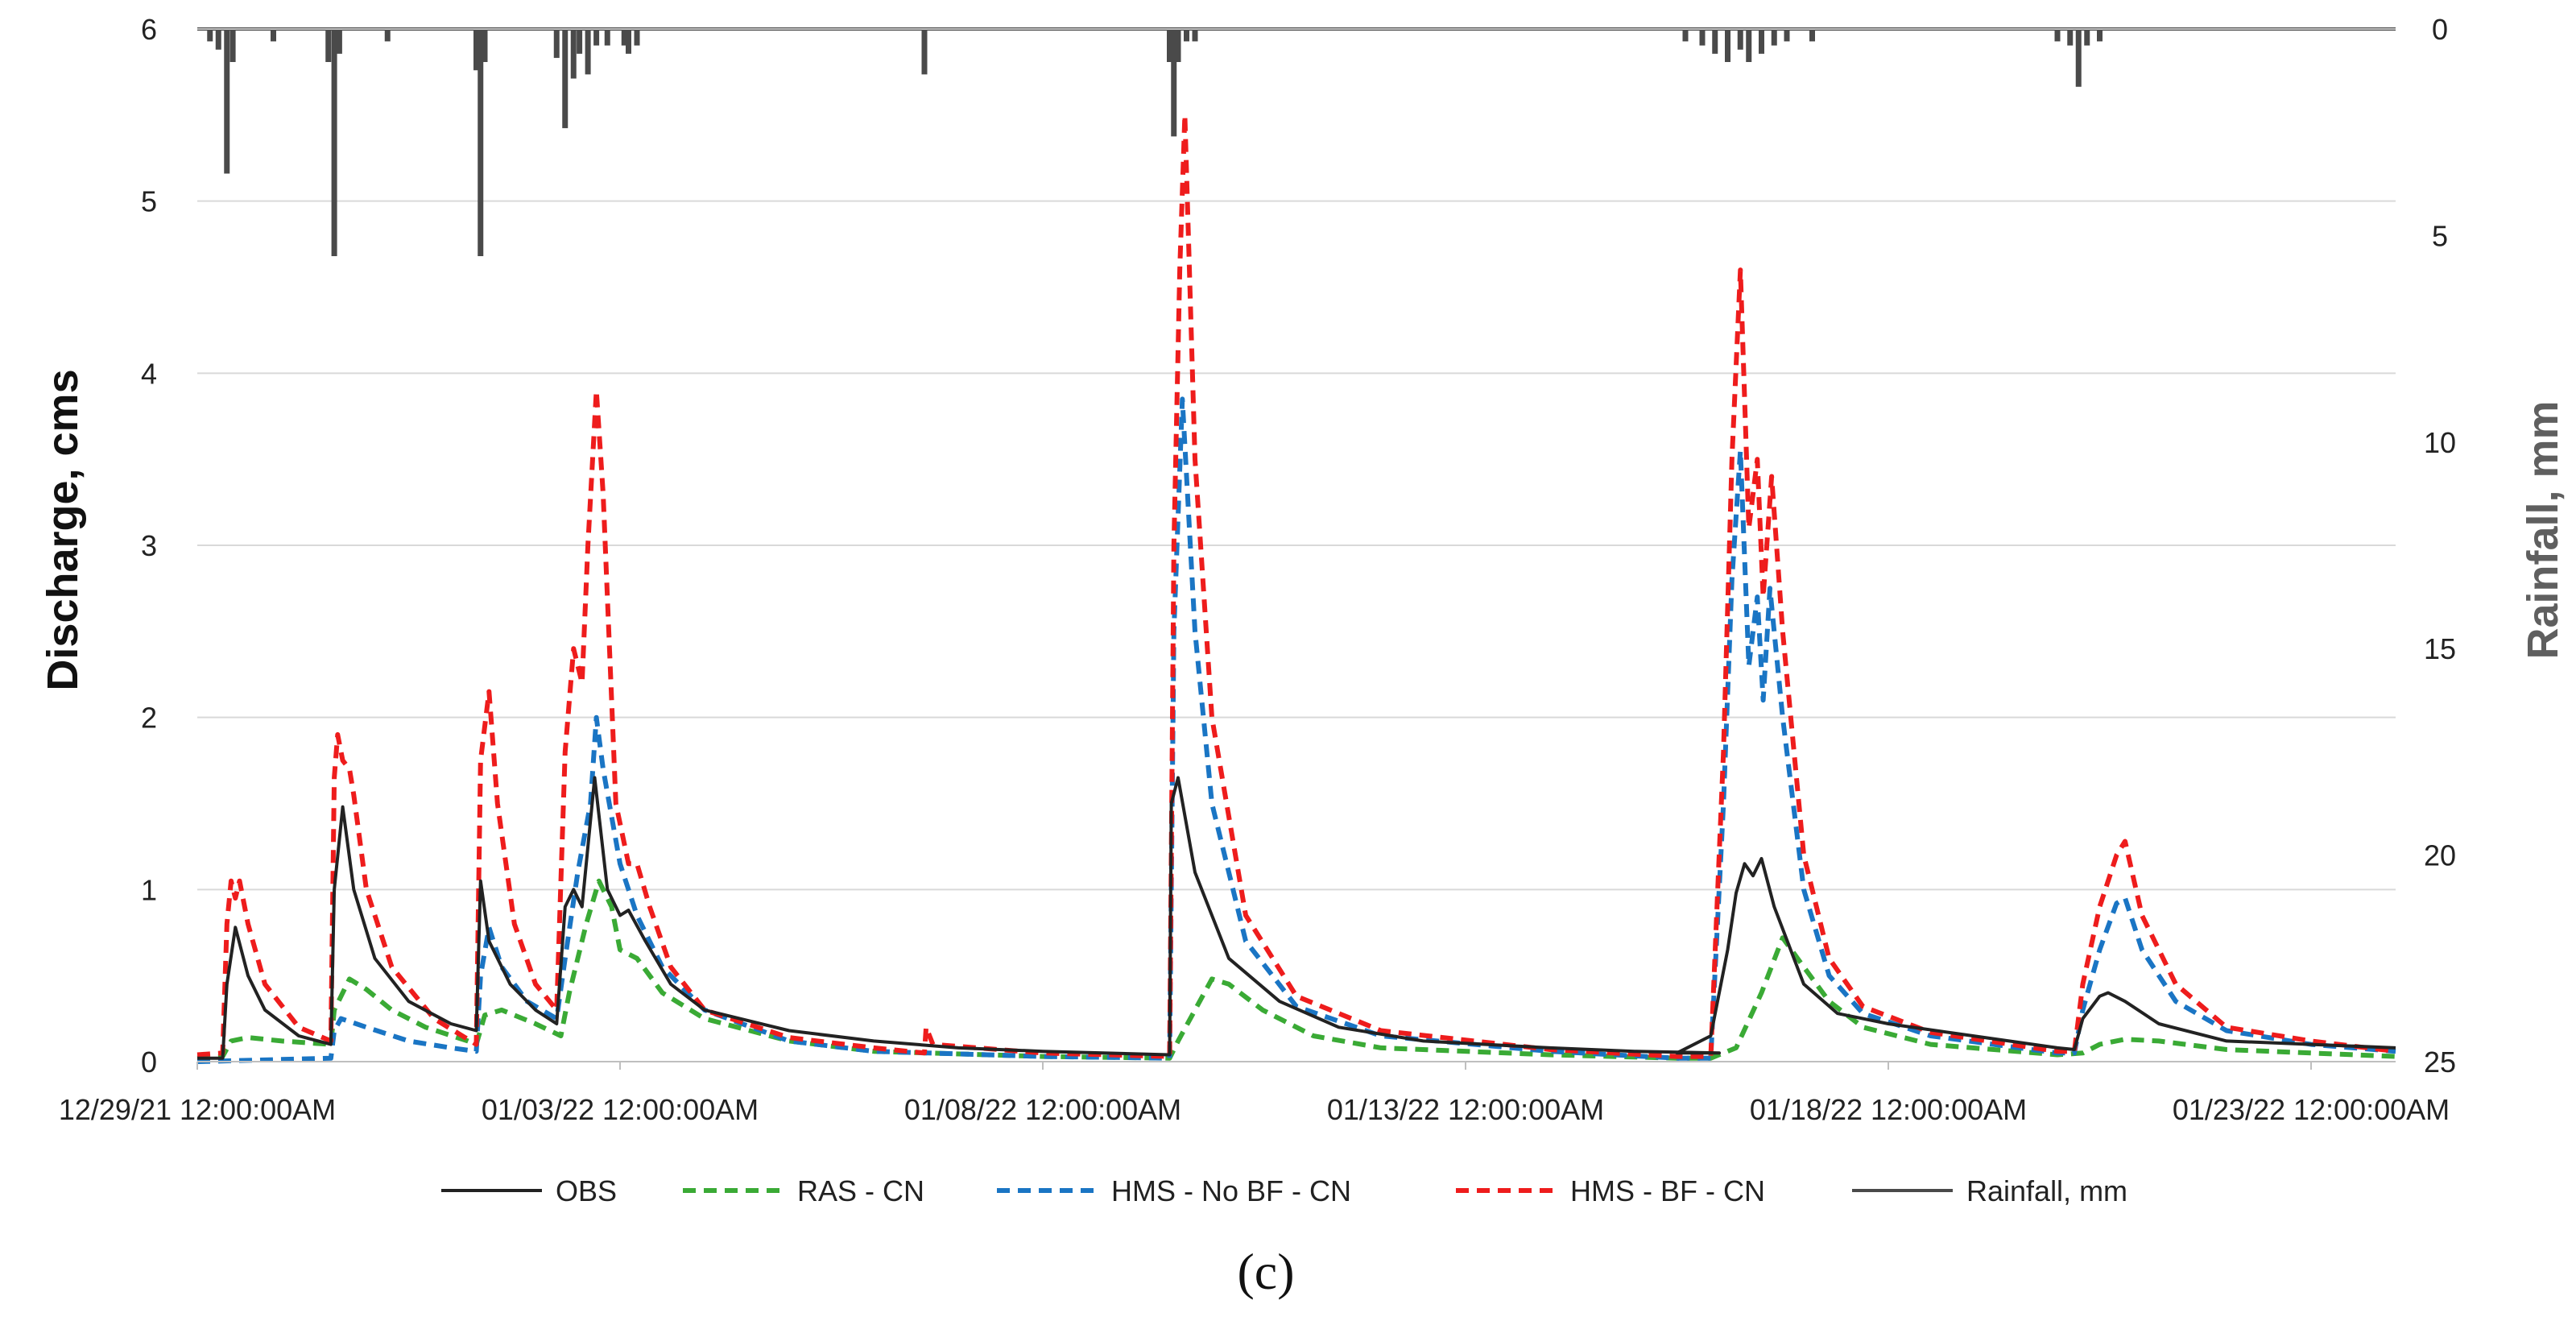 The width and height of the screenshot is (2576, 1321). What do you see at coordinates (1043, 1109) in the screenshot?
I see `x-tick-label: 01/08/22 12:00:00AM` at bounding box center [1043, 1109].